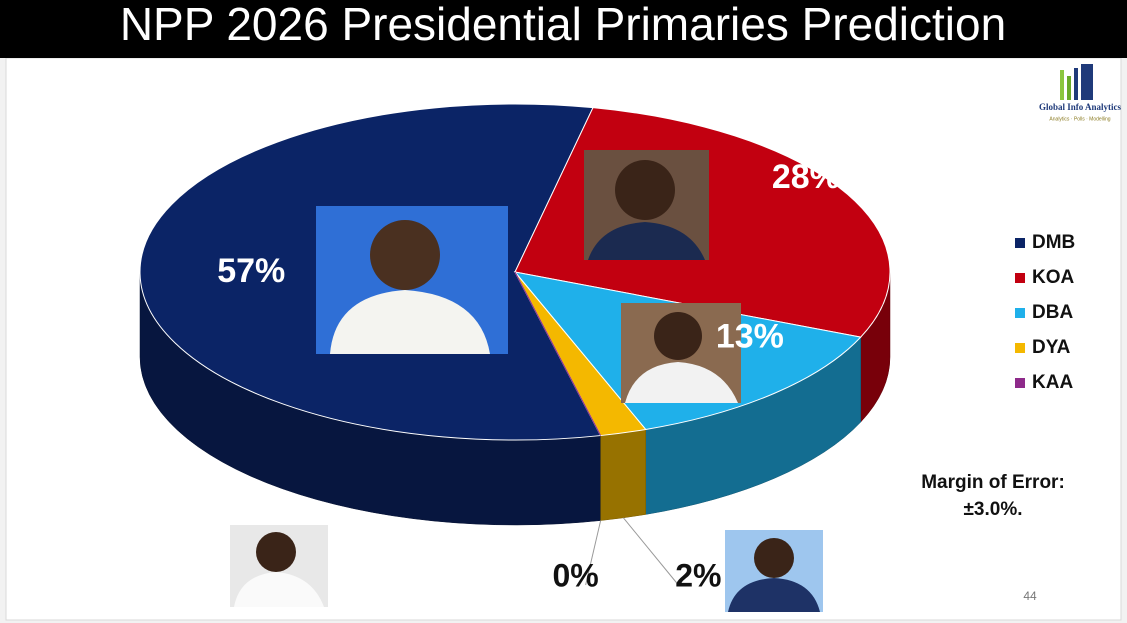 The image size is (1127, 623). Describe the element at coordinates (251, 271) in the screenshot. I see `value-label: 57%` at that location.